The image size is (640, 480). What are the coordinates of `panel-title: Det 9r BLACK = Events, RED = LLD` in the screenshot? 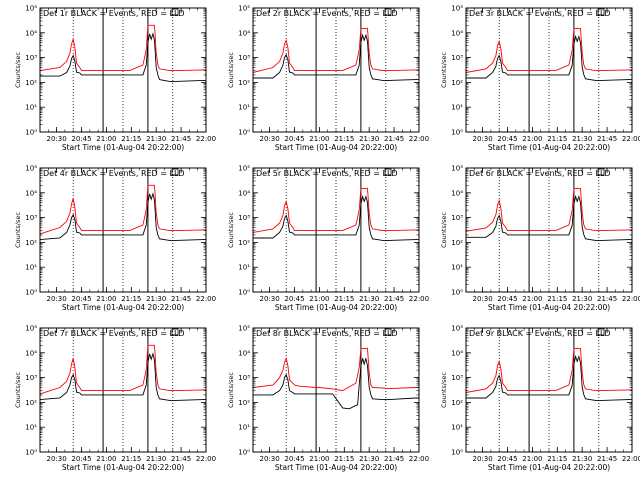 It's located at (540, 333).